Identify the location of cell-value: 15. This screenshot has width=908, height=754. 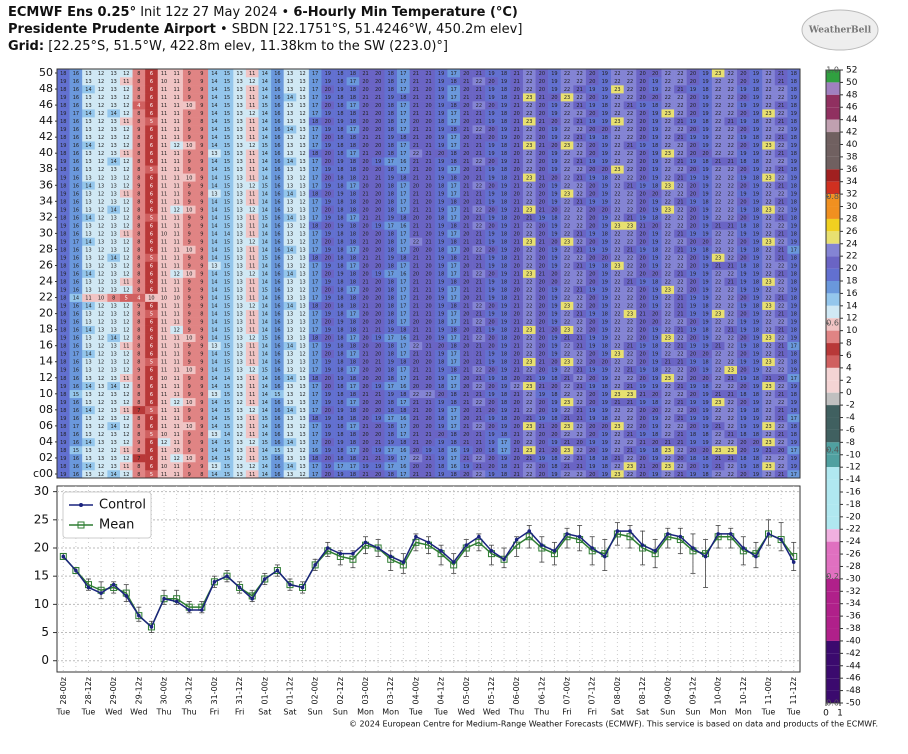
(265, 258).